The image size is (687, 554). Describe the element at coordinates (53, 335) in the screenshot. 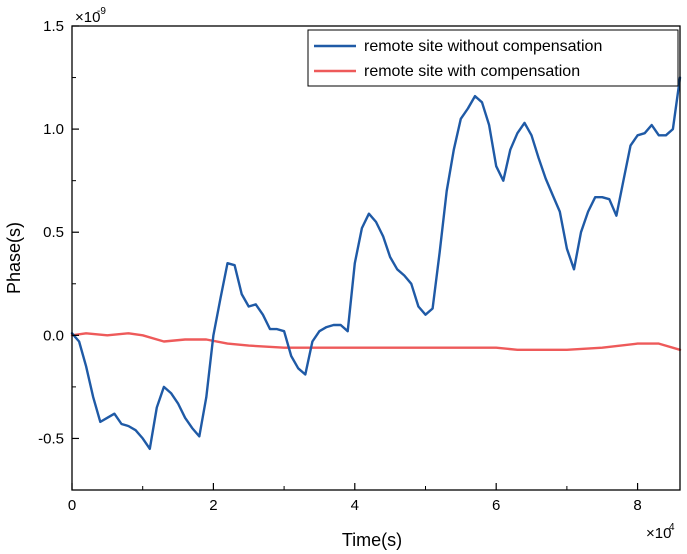

I see `y-tick-label: 0.0` at that location.